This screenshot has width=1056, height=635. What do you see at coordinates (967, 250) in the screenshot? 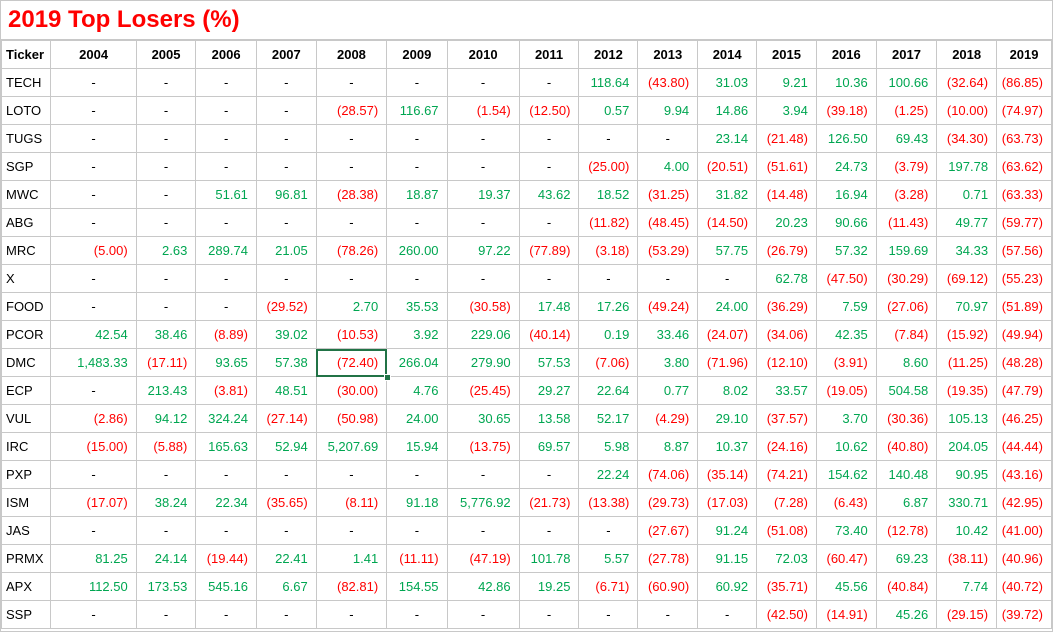
I see `value-cell: 34.33` at bounding box center [967, 250].